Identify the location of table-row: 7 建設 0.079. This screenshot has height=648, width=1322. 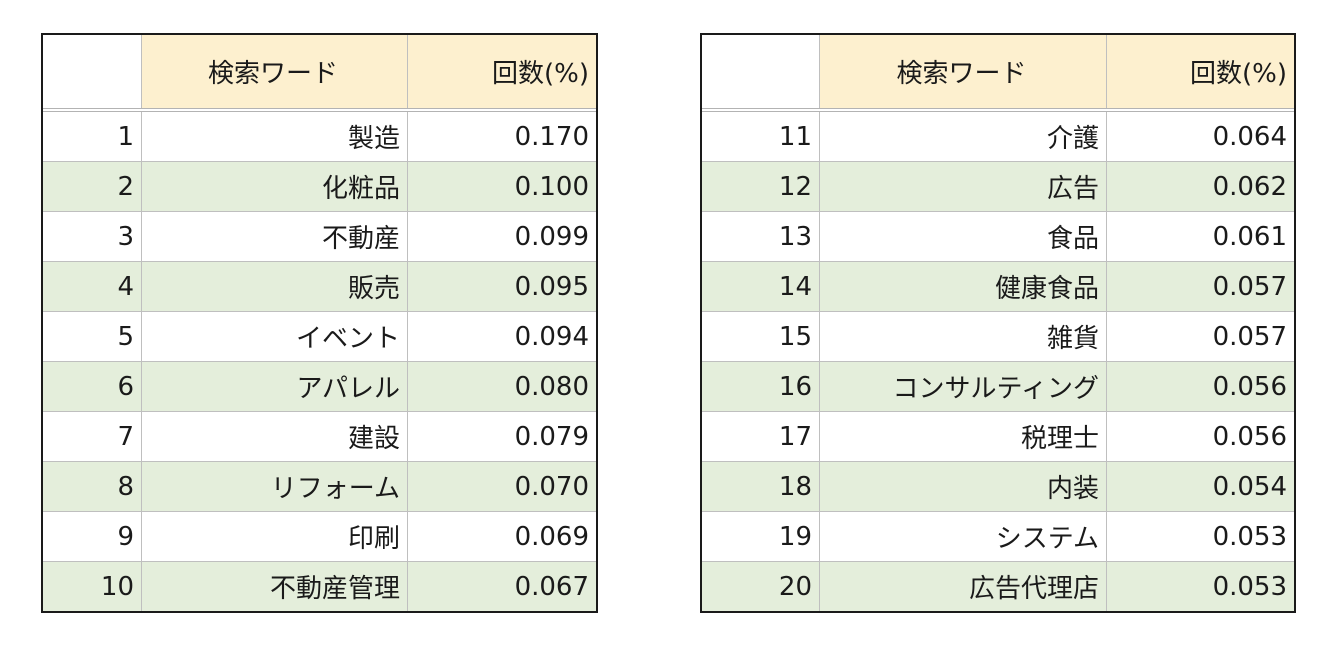
(319, 436).